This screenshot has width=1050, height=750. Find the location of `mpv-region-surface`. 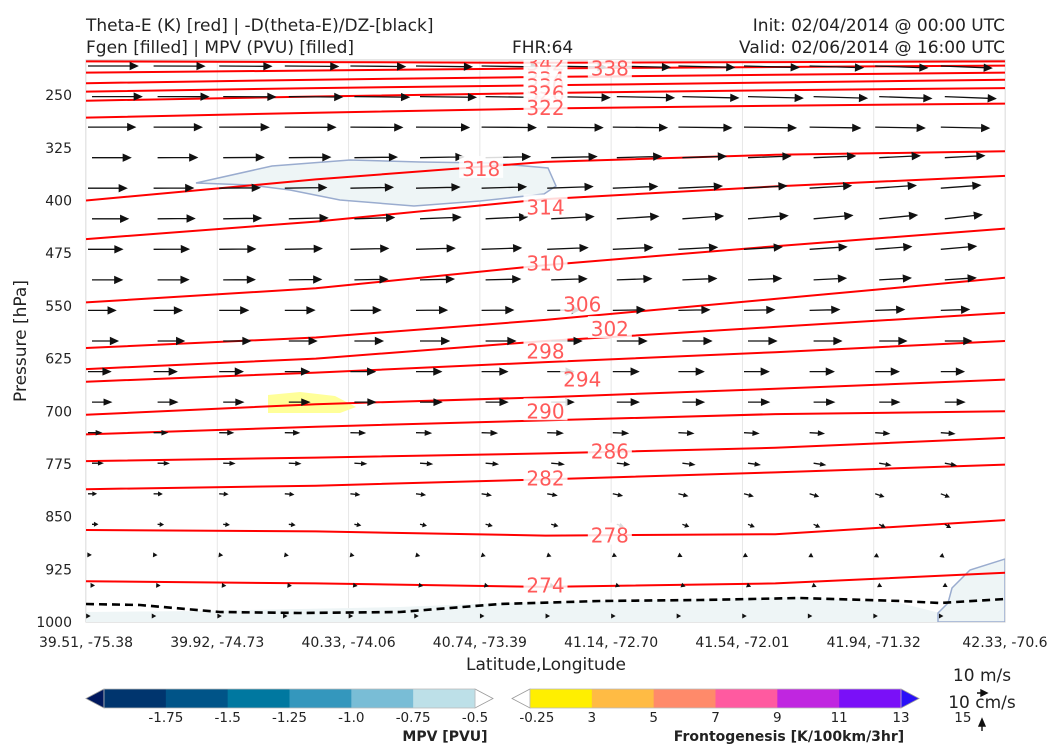

mpv-region-surface is located at coordinates (545, 609).